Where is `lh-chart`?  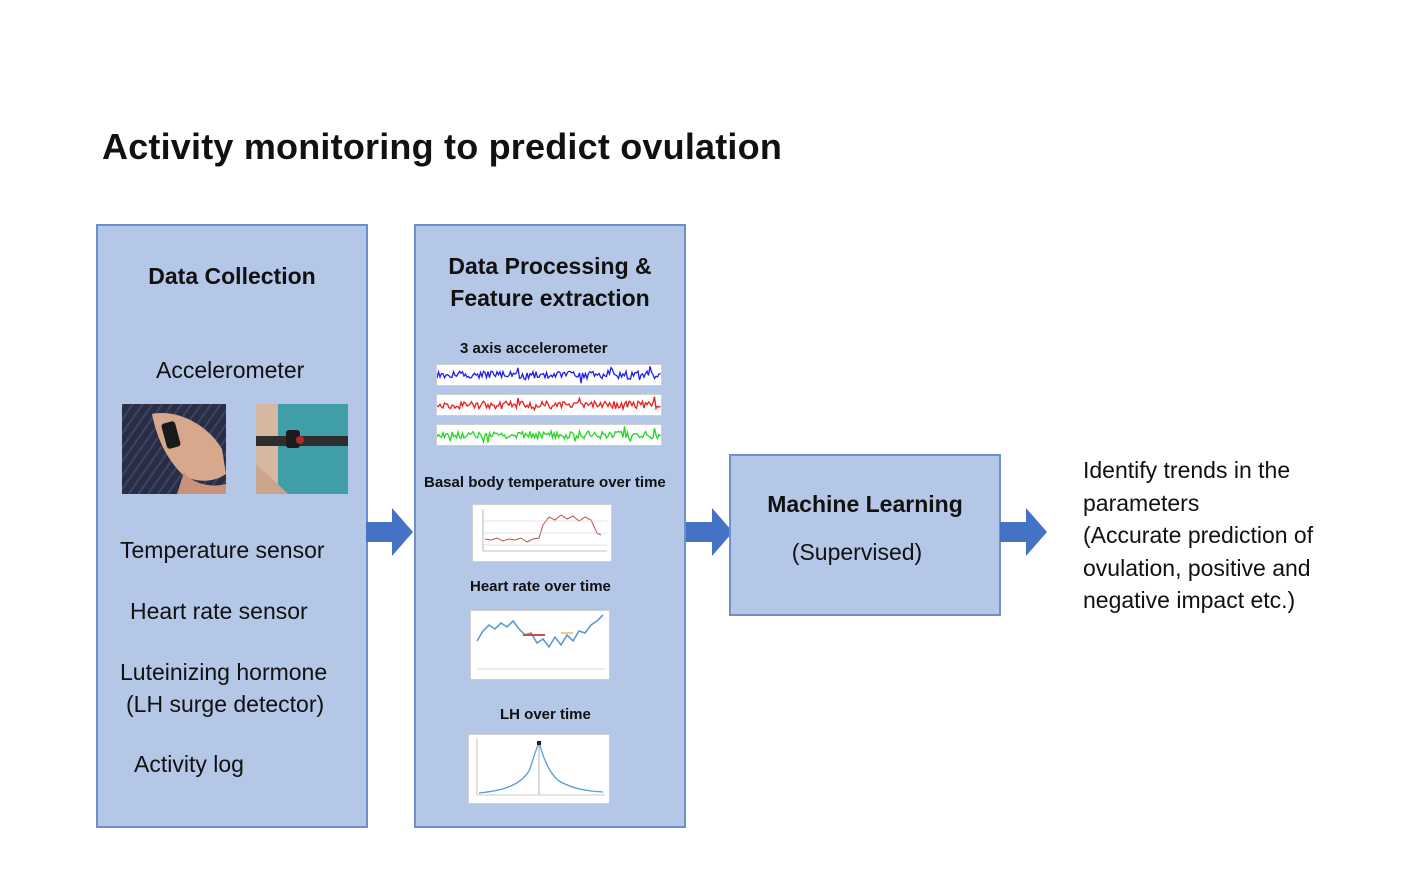 lh-chart is located at coordinates (539, 769).